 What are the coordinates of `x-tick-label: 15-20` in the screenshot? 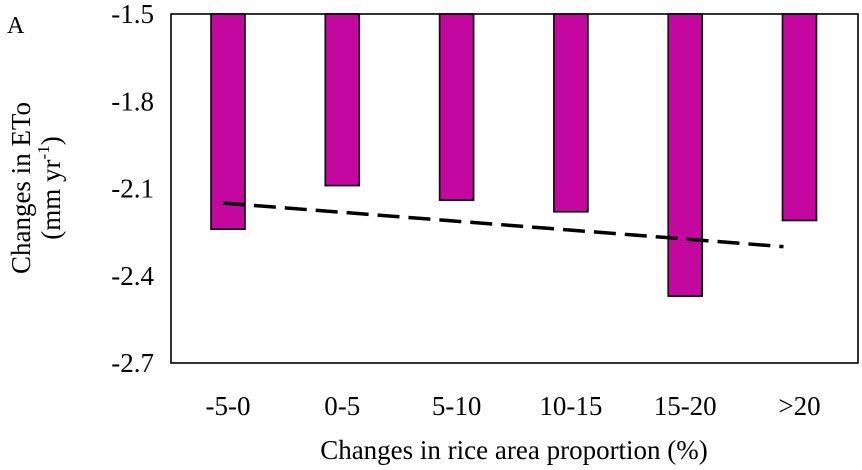 It's located at (685, 406).